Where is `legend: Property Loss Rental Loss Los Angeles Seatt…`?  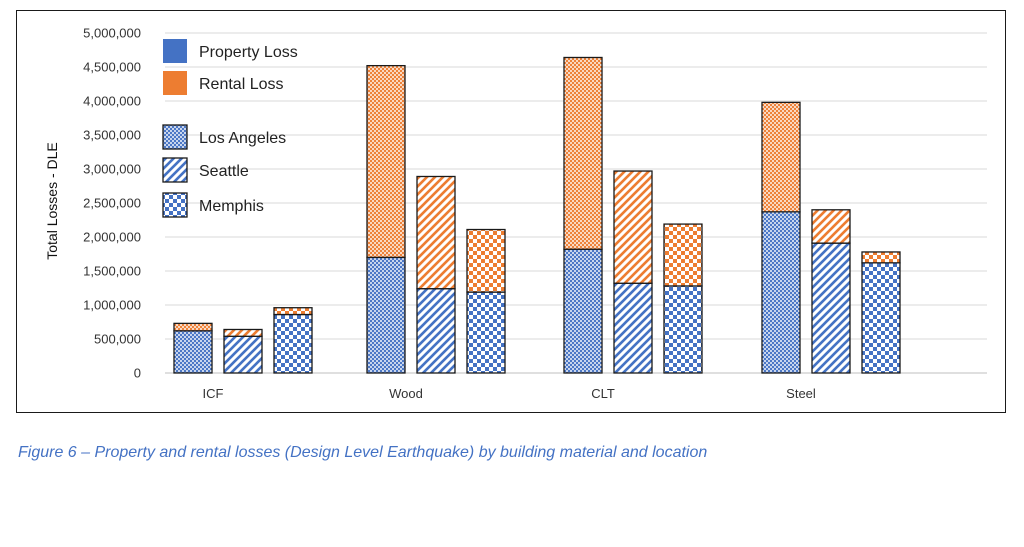 legend: Property Loss Rental Loss Los Angeles Seatt… is located at coordinates (230, 128).